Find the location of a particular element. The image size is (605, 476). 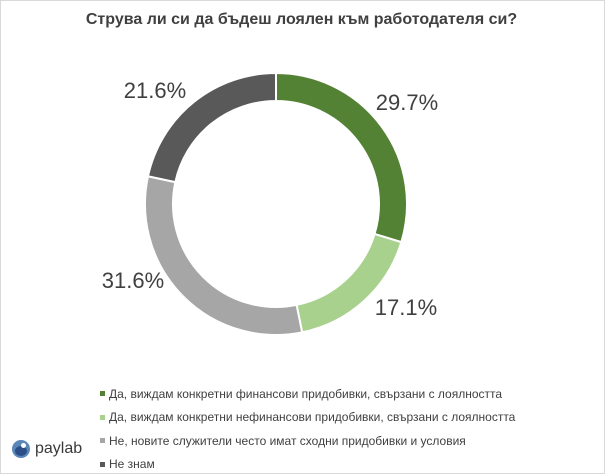

legend-item: Не знам is located at coordinates (307, 464).